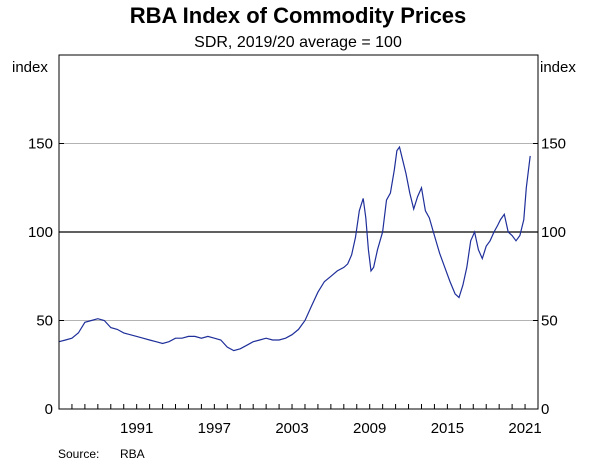 The image size is (597, 466). Describe the element at coordinates (447, 428) in the screenshot. I see `x-tick-label-2015: 2015` at that location.